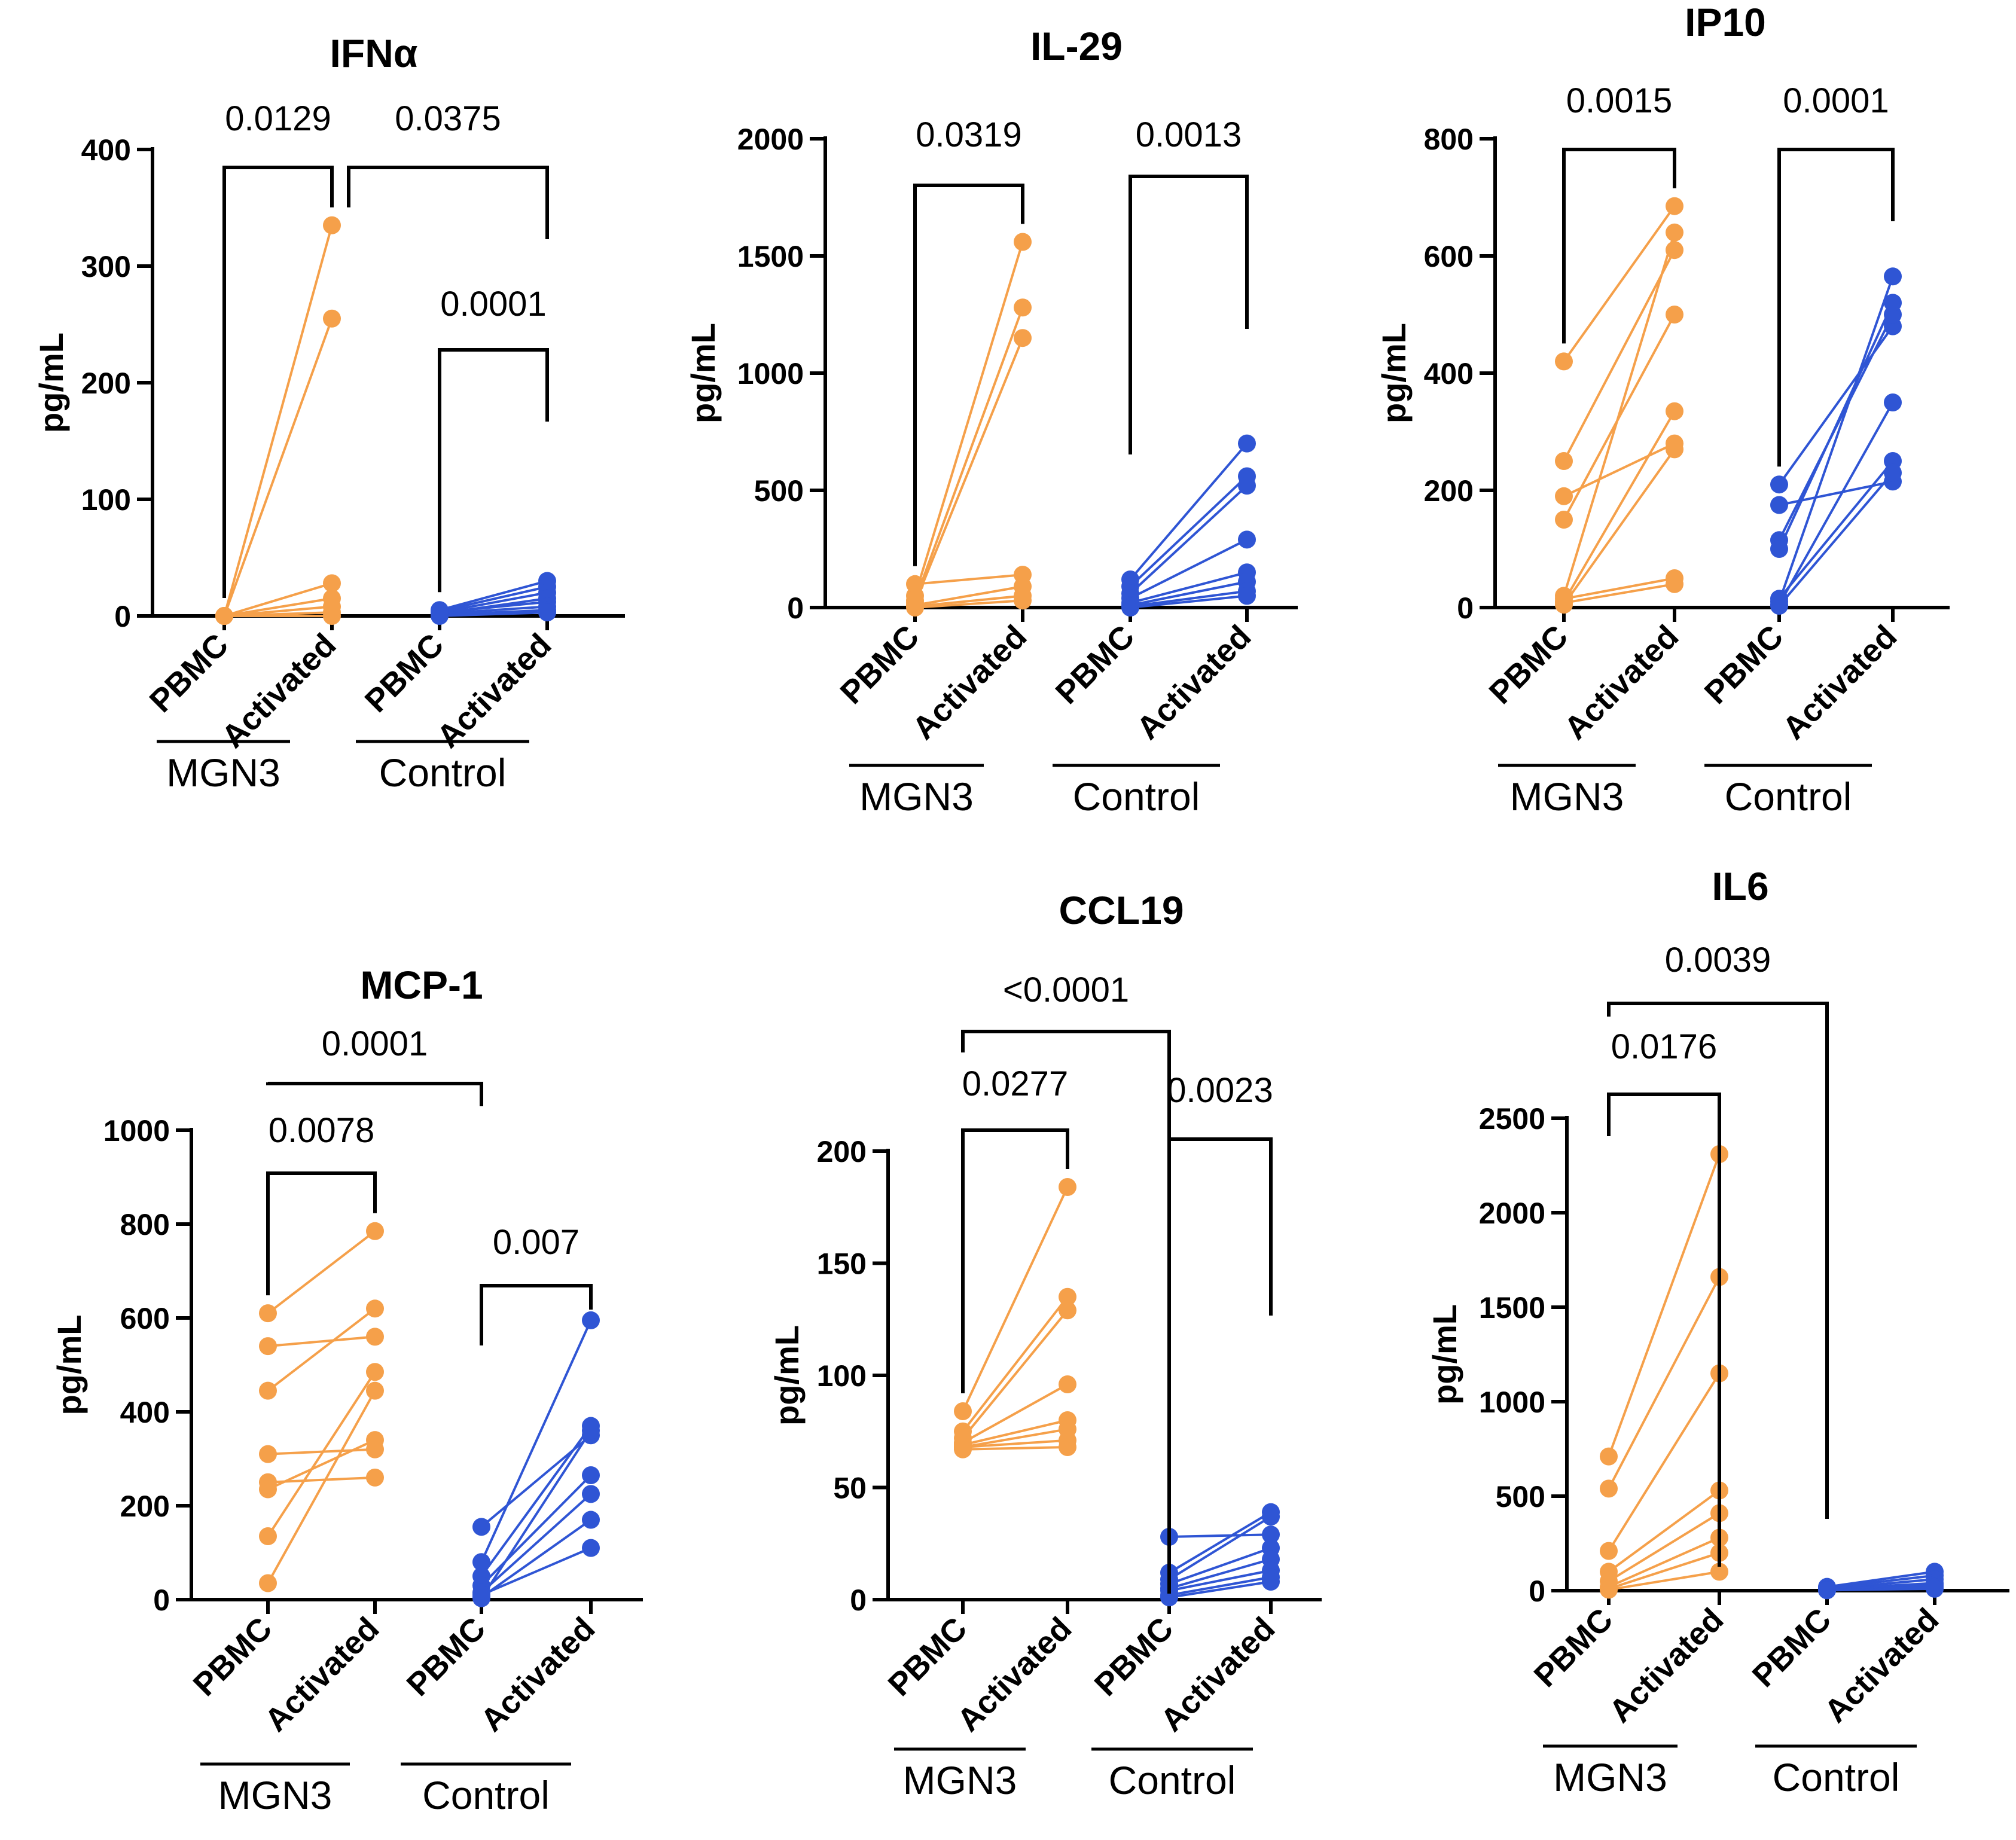 This screenshot has height=1840, width=2016. What do you see at coordinates (1512, 1213) in the screenshot?
I see `y-tick-label: 2000` at bounding box center [1512, 1213].